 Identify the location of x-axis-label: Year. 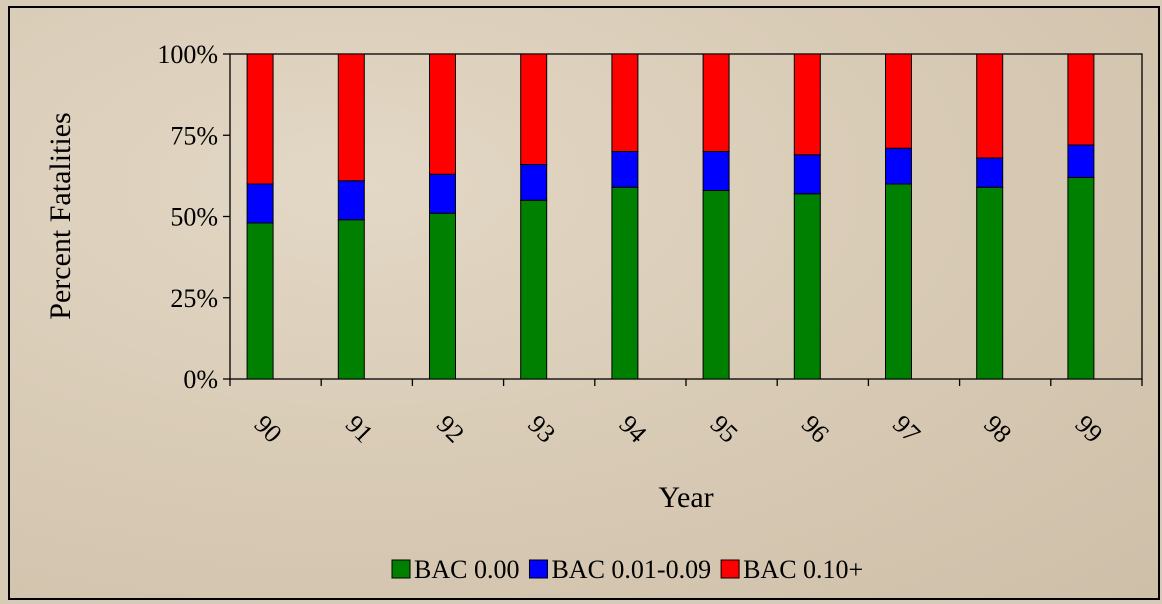
(685, 497).